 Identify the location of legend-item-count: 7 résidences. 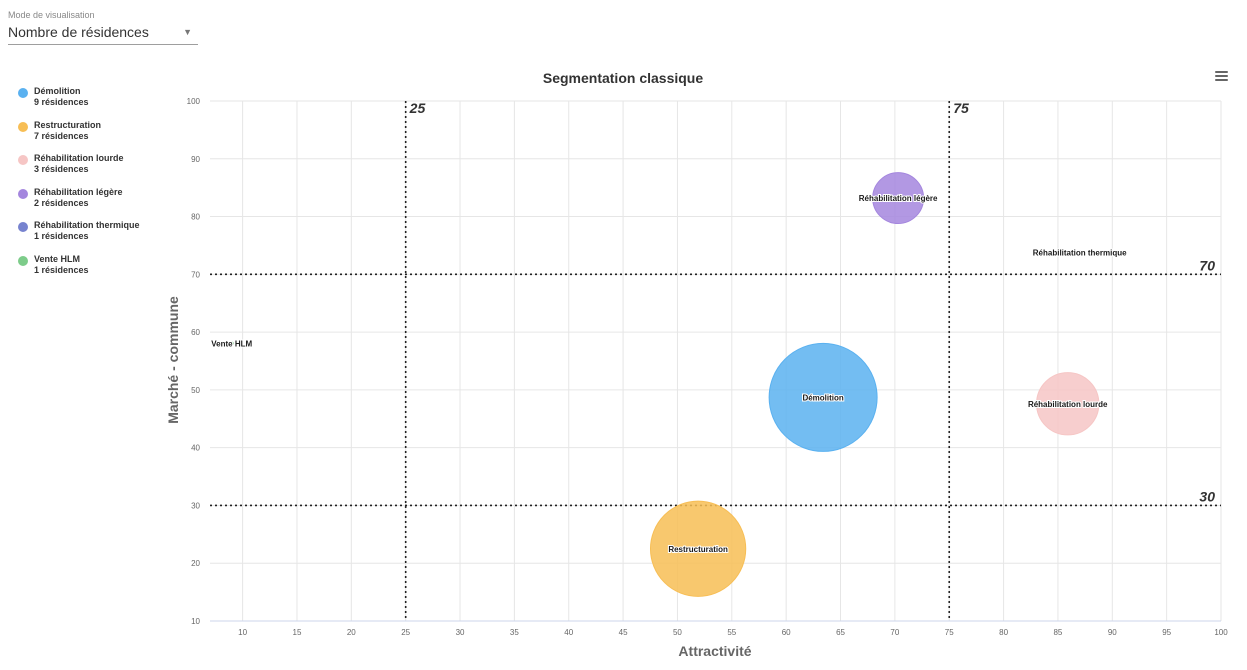
(61, 135).